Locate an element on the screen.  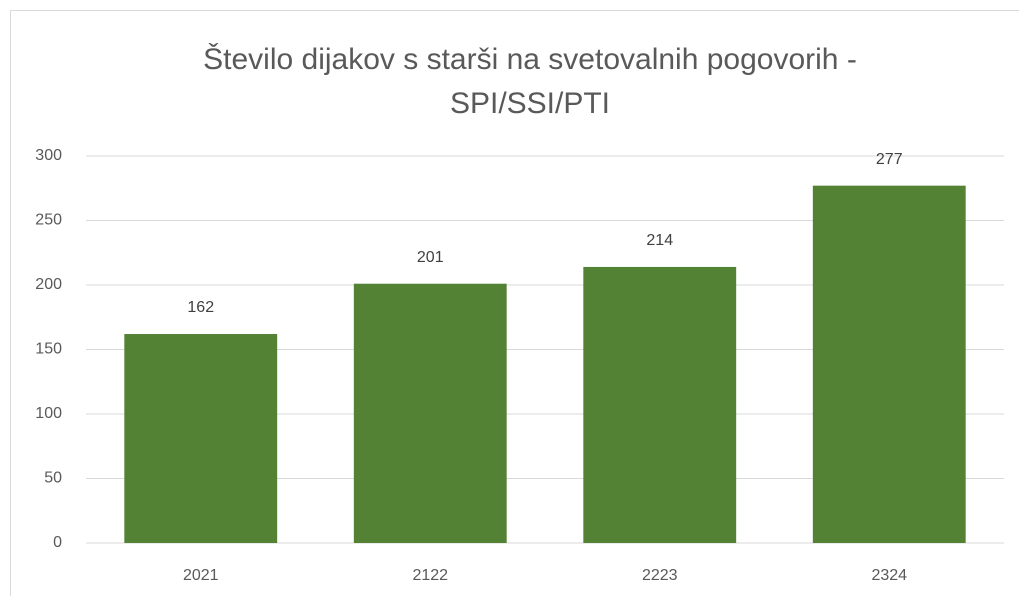
x-tick-label: 2223 is located at coordinates (660, 575).